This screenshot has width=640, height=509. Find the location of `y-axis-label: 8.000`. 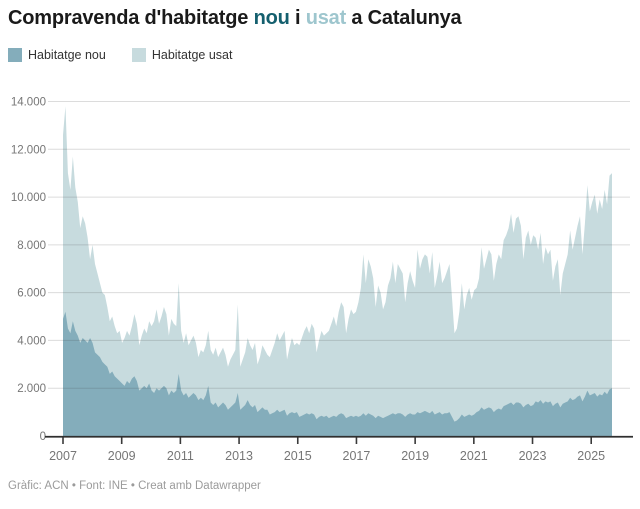

y-axis-label: 8.000 is located at coordinates (31, 246).